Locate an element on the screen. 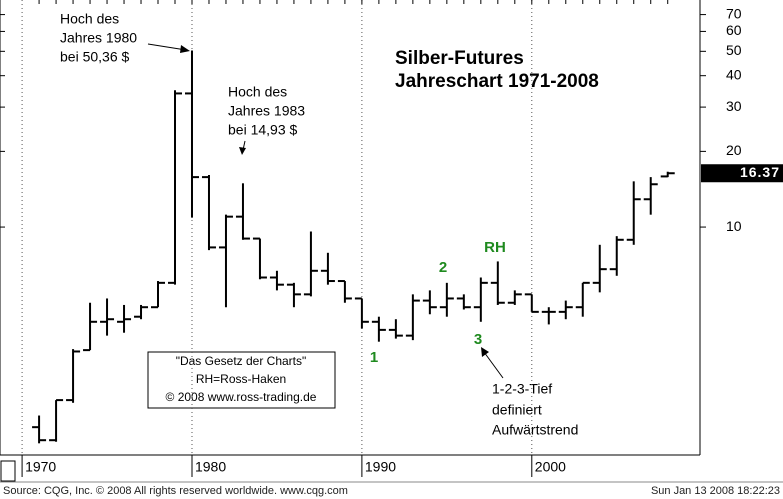 This screenshot has width=783, height=499. timestamp: Sun Jan 13 2008 18:22:23 is located at coordinates (715, 491).